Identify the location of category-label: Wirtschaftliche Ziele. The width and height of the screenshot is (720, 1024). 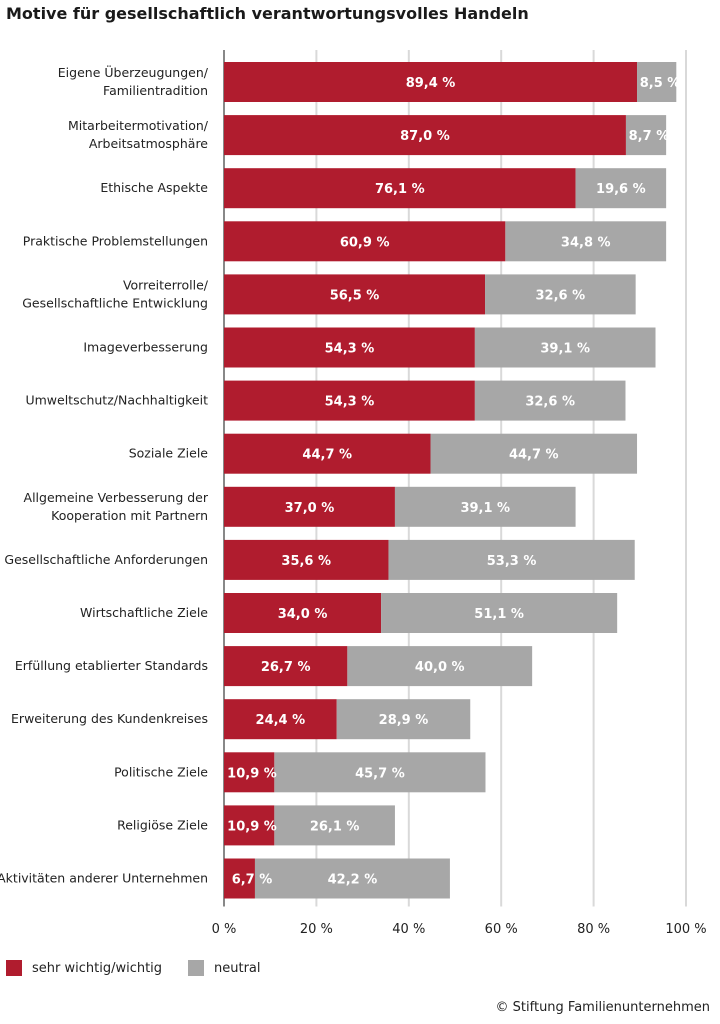
(144, 612).